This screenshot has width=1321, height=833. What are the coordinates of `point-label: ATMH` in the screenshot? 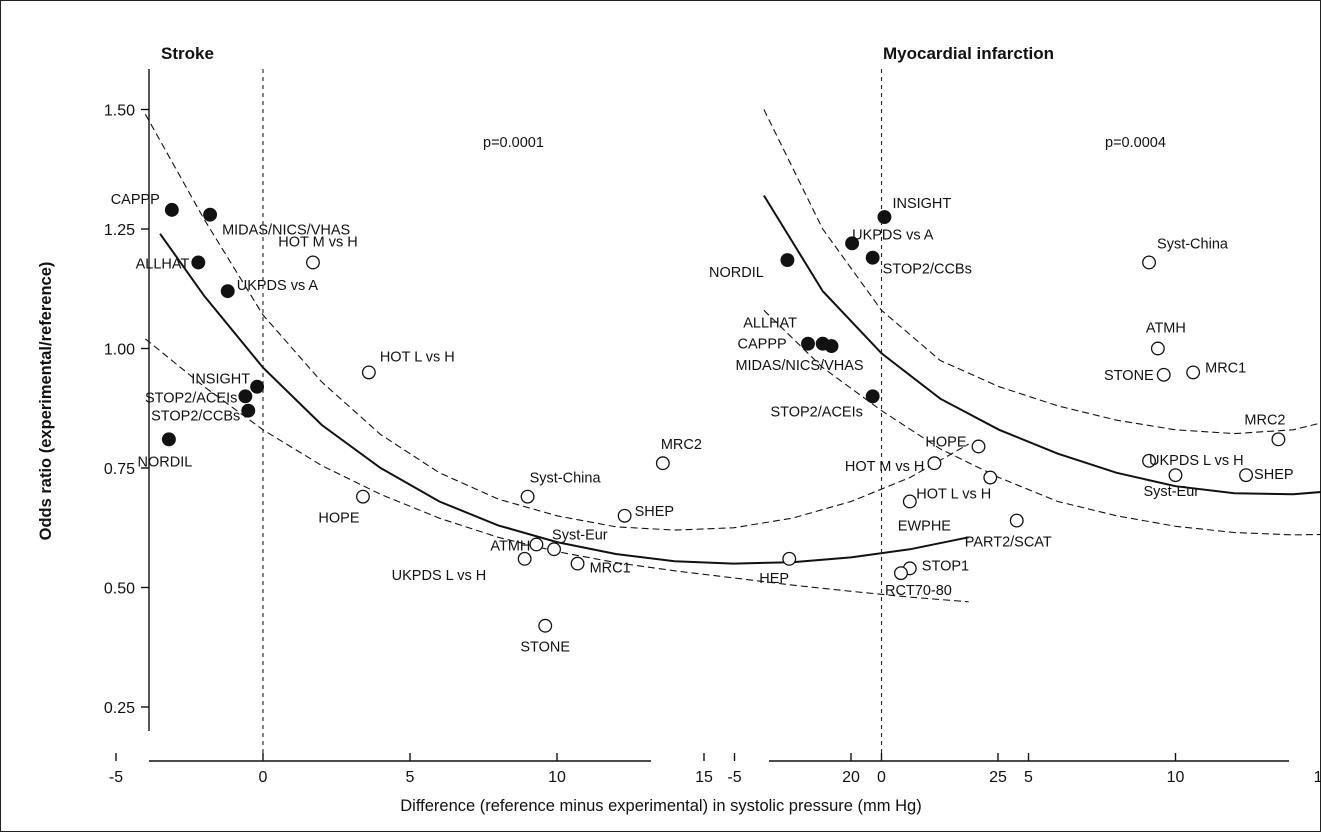 It's located at (510, 546).